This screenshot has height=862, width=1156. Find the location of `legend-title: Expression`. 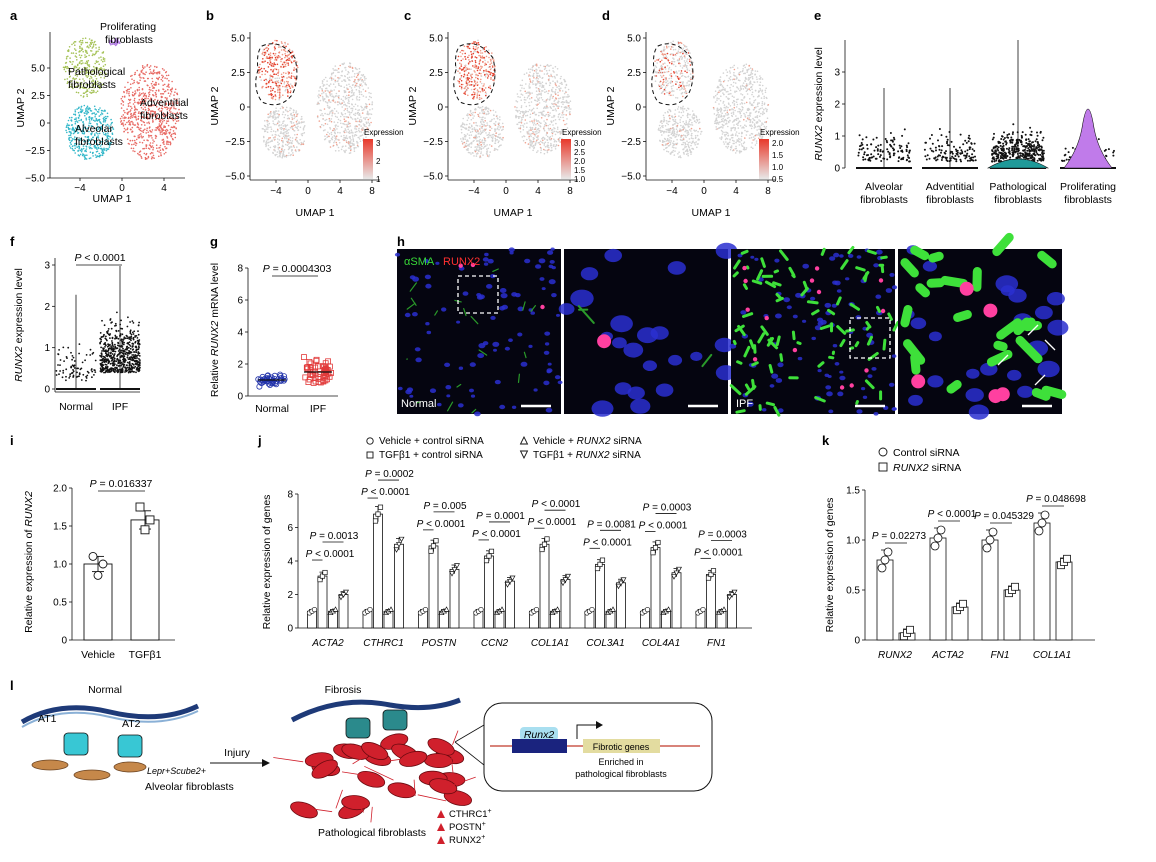

legend-title: Expression is located at coordinates (384, 132).